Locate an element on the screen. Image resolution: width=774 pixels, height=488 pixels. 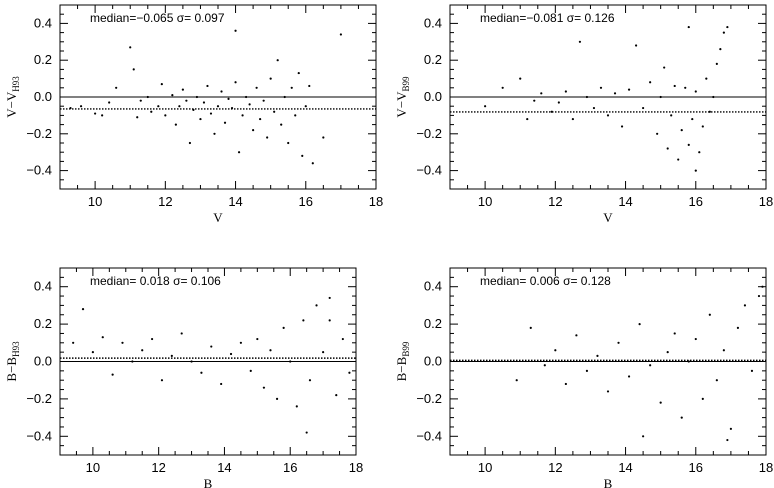
y-tick-label: 0.2 is located at coordinates (43, 323).